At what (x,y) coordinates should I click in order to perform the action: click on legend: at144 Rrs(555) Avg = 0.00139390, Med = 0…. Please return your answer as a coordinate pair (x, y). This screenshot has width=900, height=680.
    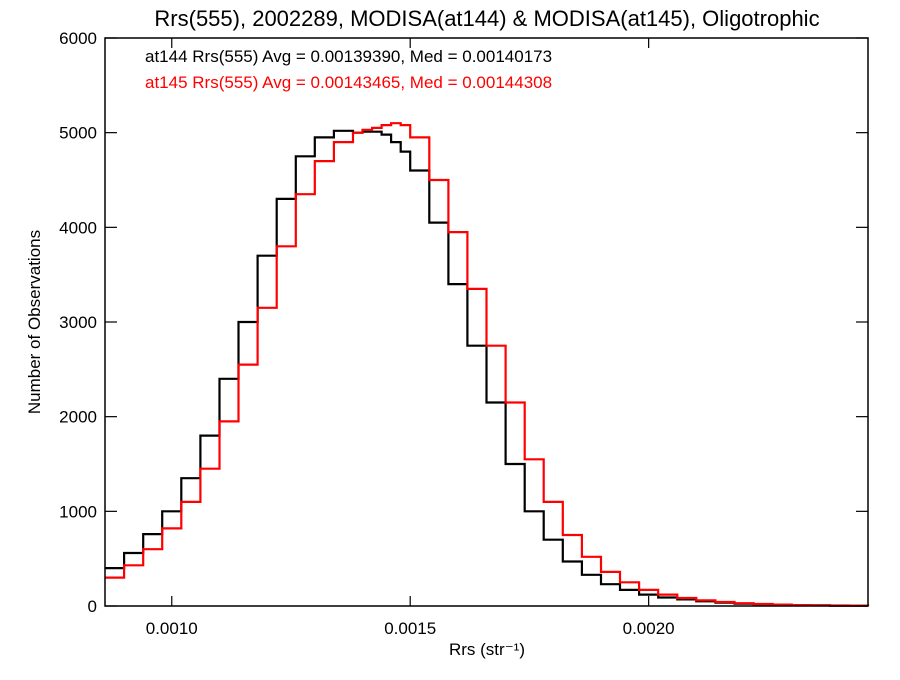
    Looking at the image, I should click on (348, 69).